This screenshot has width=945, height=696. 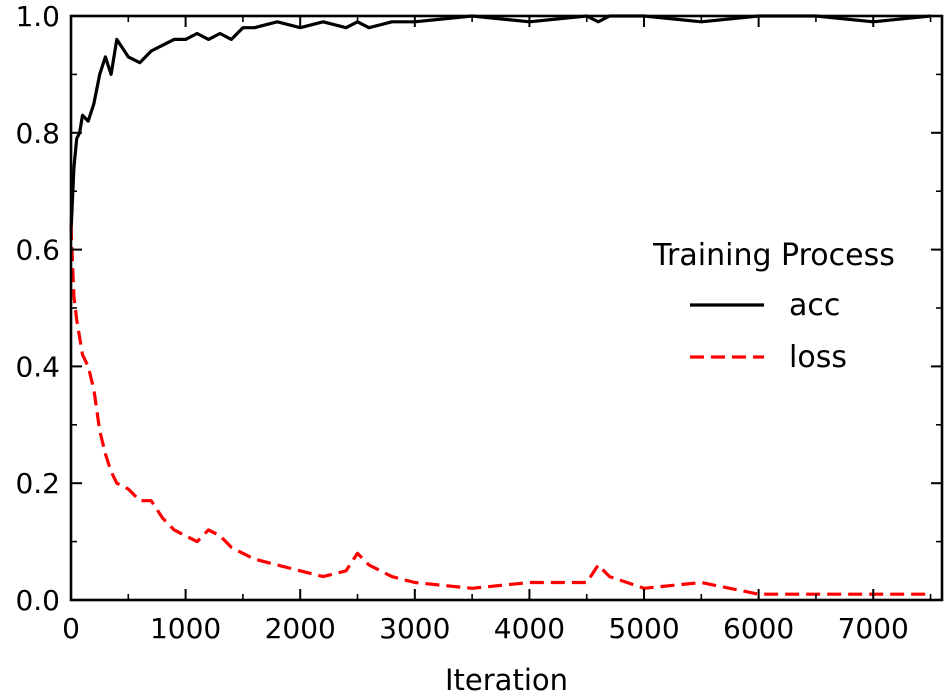 What do you see at coordinates (37, 600) in the screenshot?
I see `y-tick-label: 0.0` at bounding box center [37, 600].